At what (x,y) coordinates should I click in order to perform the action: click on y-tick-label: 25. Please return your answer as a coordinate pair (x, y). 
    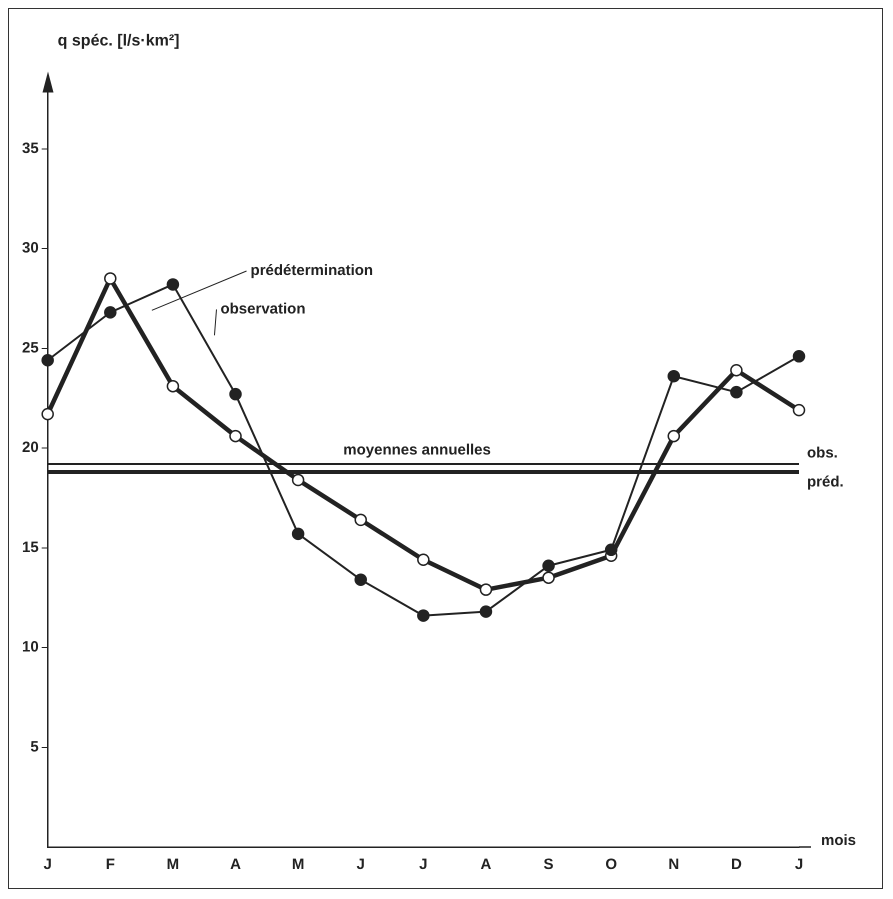
    Looking at the image, I should click on (30, 347).